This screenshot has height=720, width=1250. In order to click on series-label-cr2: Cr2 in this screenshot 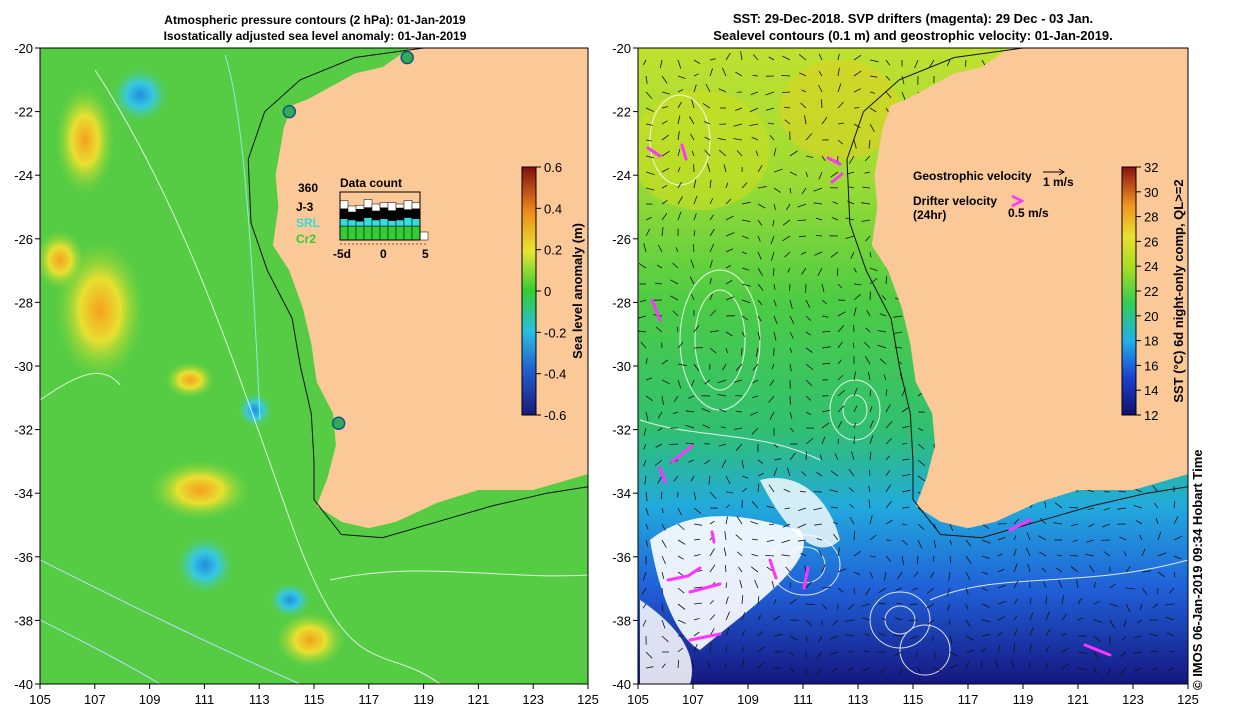, I will do `click(306, 239)`.